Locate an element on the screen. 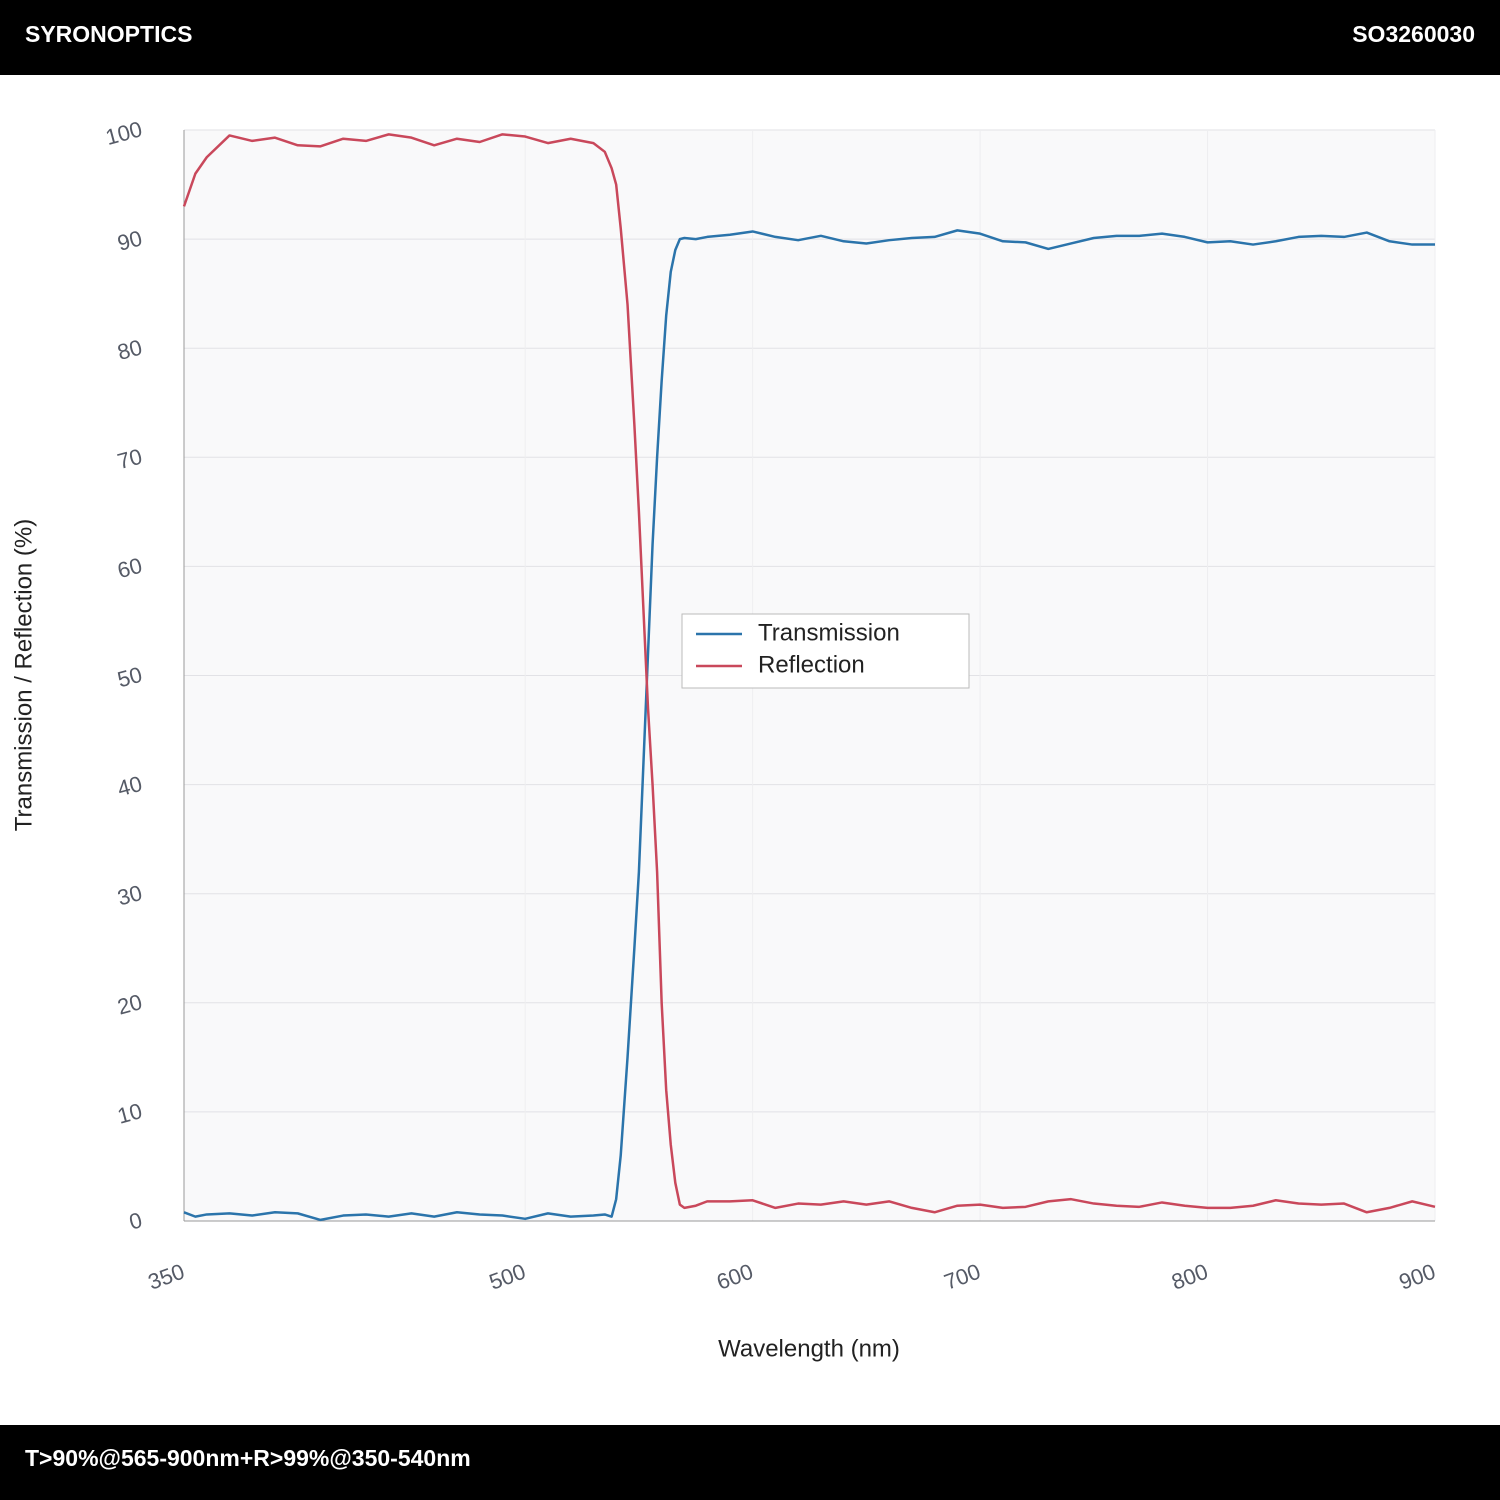  x-axis-title: Wavelength (nm) is located at coordinates (809, 1348).